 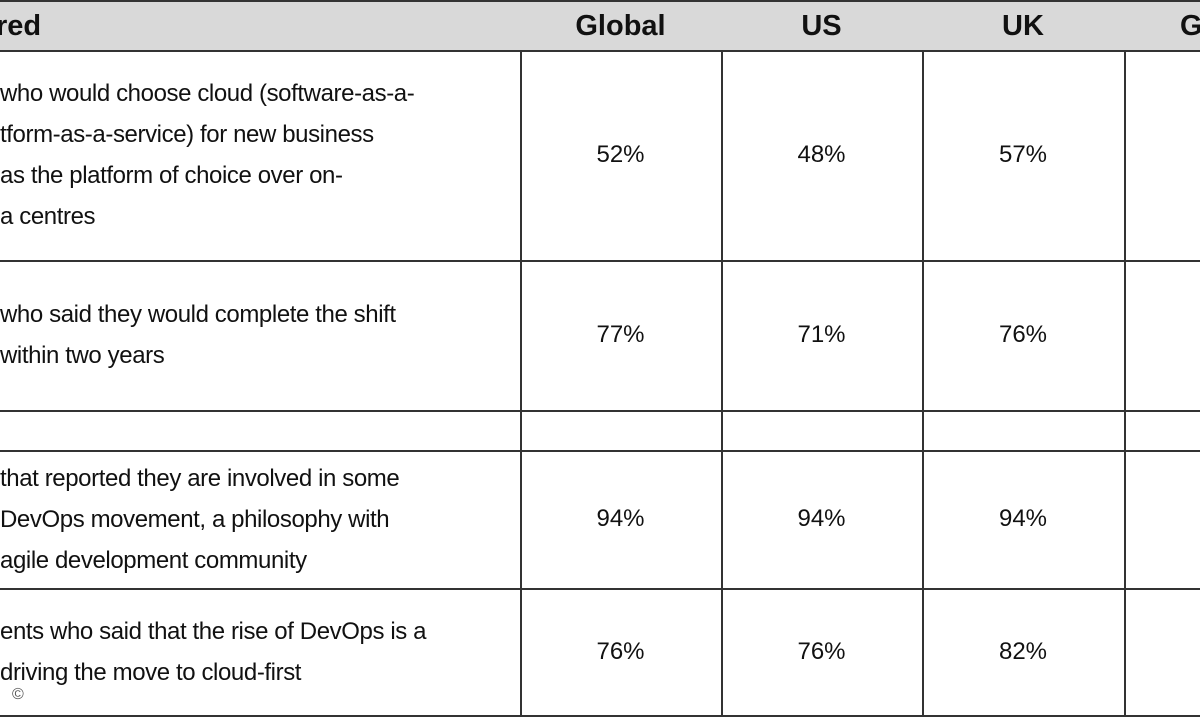 I want to click on label-line: who said they would complete the shift, so click(x=198, y=314).